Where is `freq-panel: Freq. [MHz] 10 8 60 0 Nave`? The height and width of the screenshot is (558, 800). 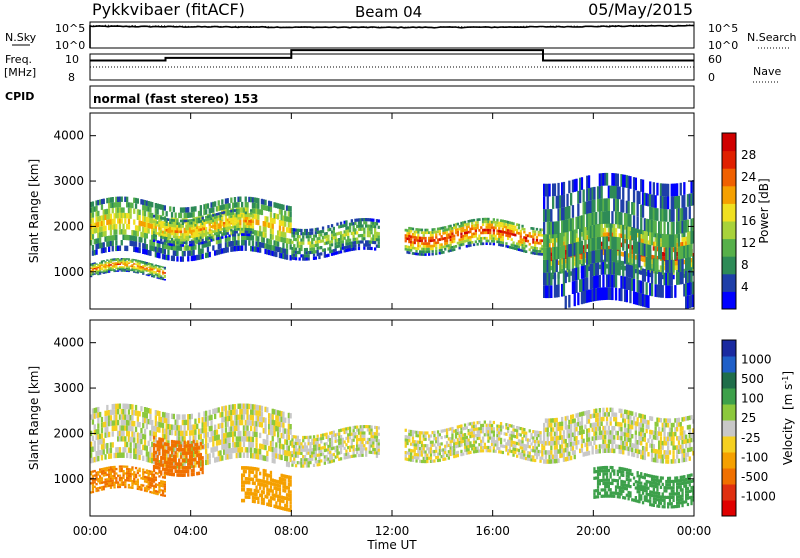
freq-panel: Freq. [MHz] 10 8 60 0 Nave is located at coordinates (392, 67).